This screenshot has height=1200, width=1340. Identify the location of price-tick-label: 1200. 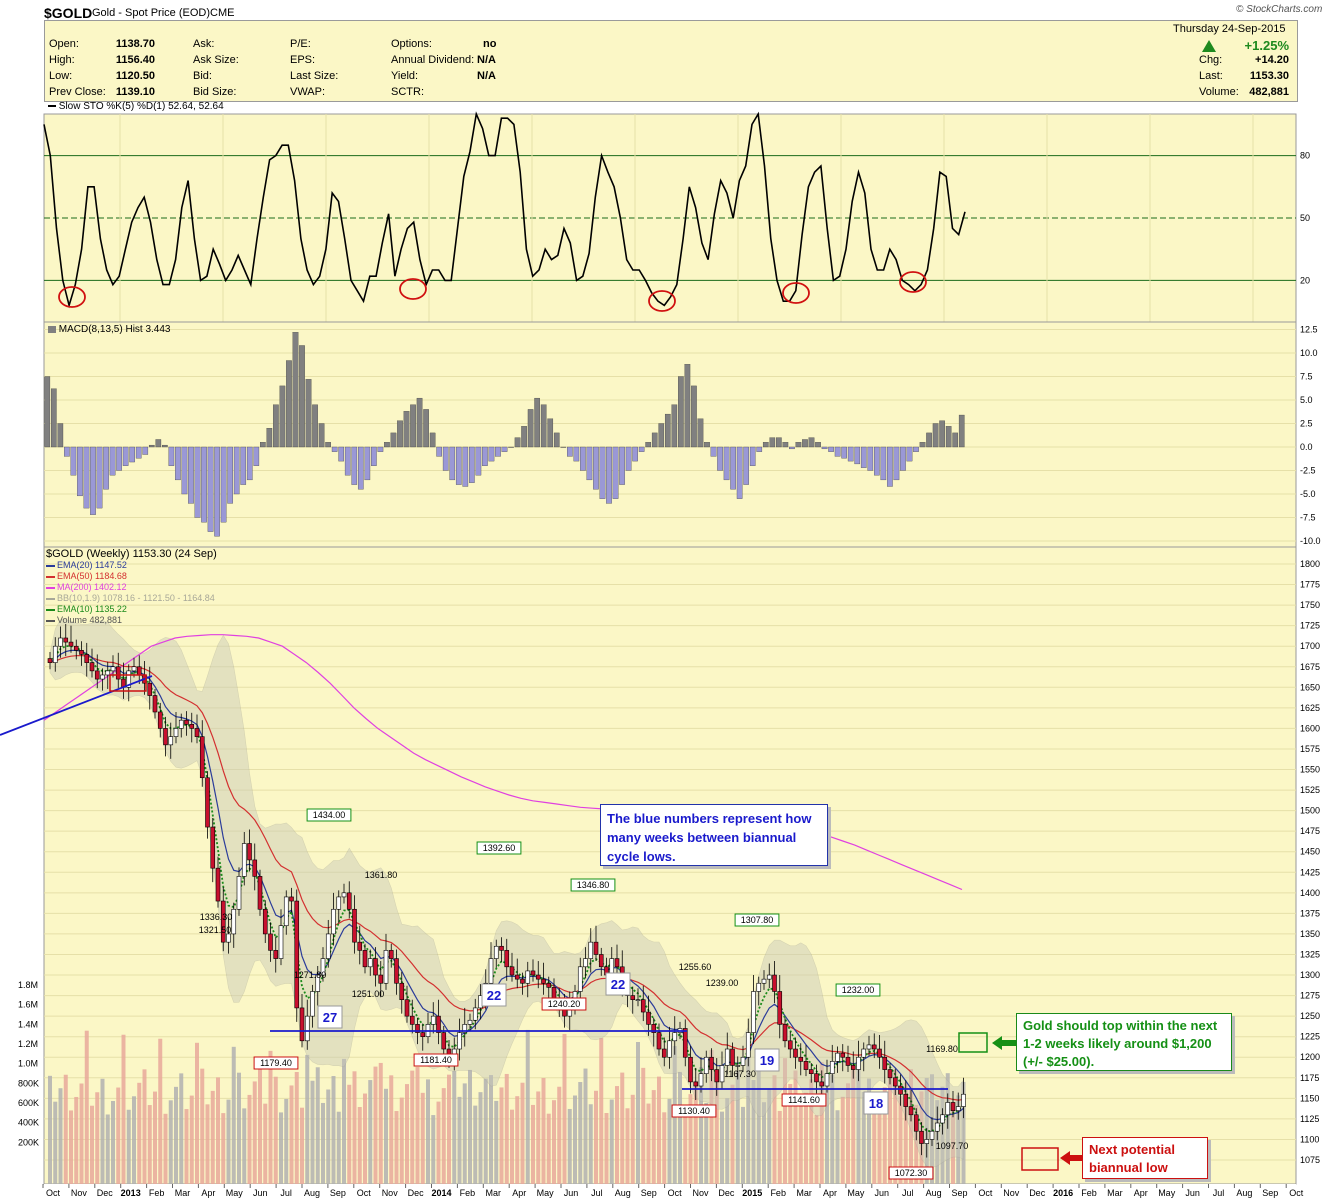
(1310, 1057).